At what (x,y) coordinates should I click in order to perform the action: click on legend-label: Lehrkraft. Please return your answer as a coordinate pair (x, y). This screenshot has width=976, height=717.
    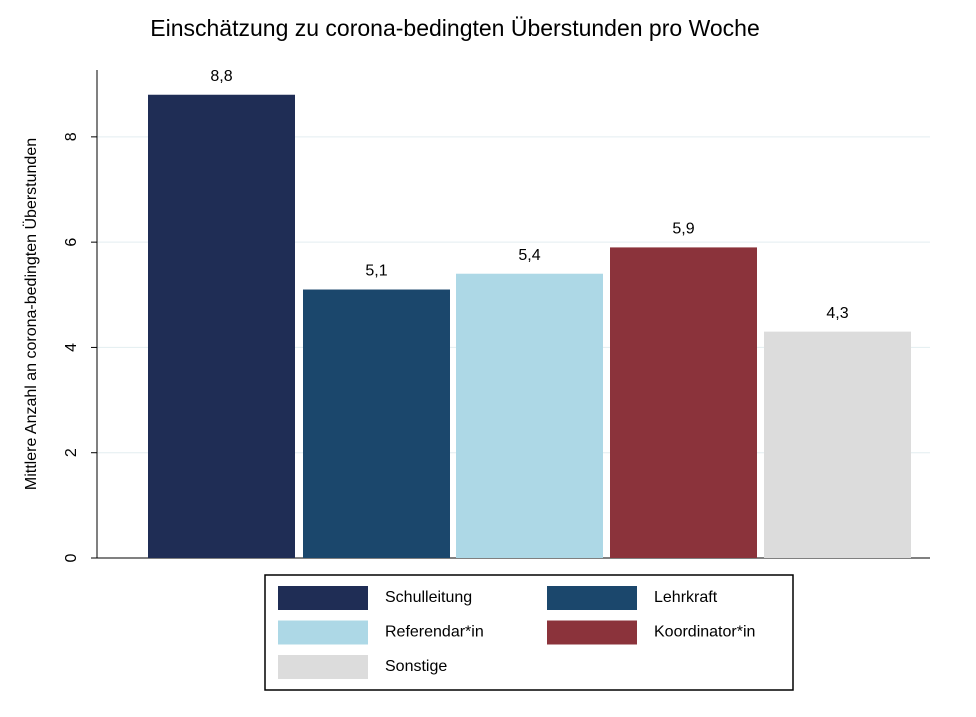
    Looking at the image, I should click on (686, 597).